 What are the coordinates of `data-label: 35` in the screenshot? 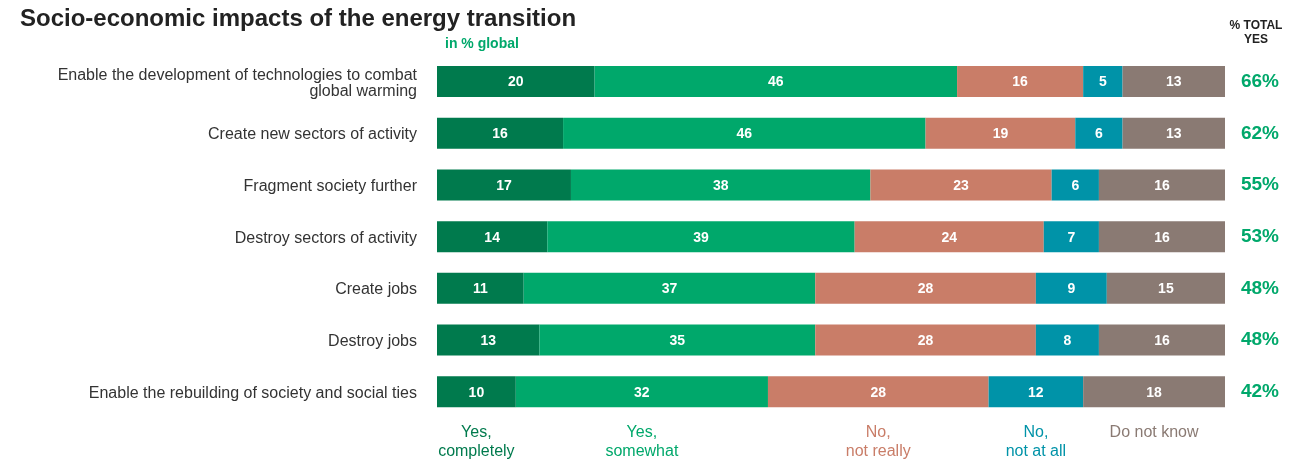 It's located at (677, 340).